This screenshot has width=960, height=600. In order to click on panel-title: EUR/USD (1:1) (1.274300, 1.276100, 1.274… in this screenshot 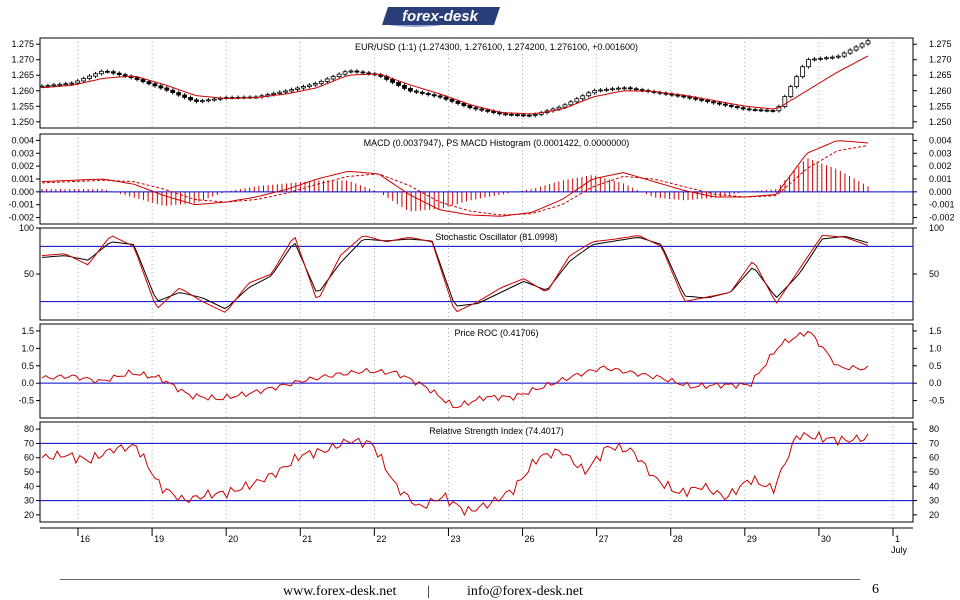, I will do `click(496, 47)`.